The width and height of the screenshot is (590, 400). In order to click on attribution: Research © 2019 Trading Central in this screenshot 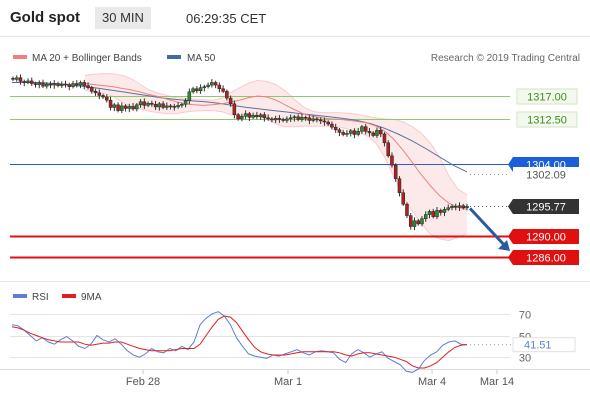, I will do `click(505, 58)`.